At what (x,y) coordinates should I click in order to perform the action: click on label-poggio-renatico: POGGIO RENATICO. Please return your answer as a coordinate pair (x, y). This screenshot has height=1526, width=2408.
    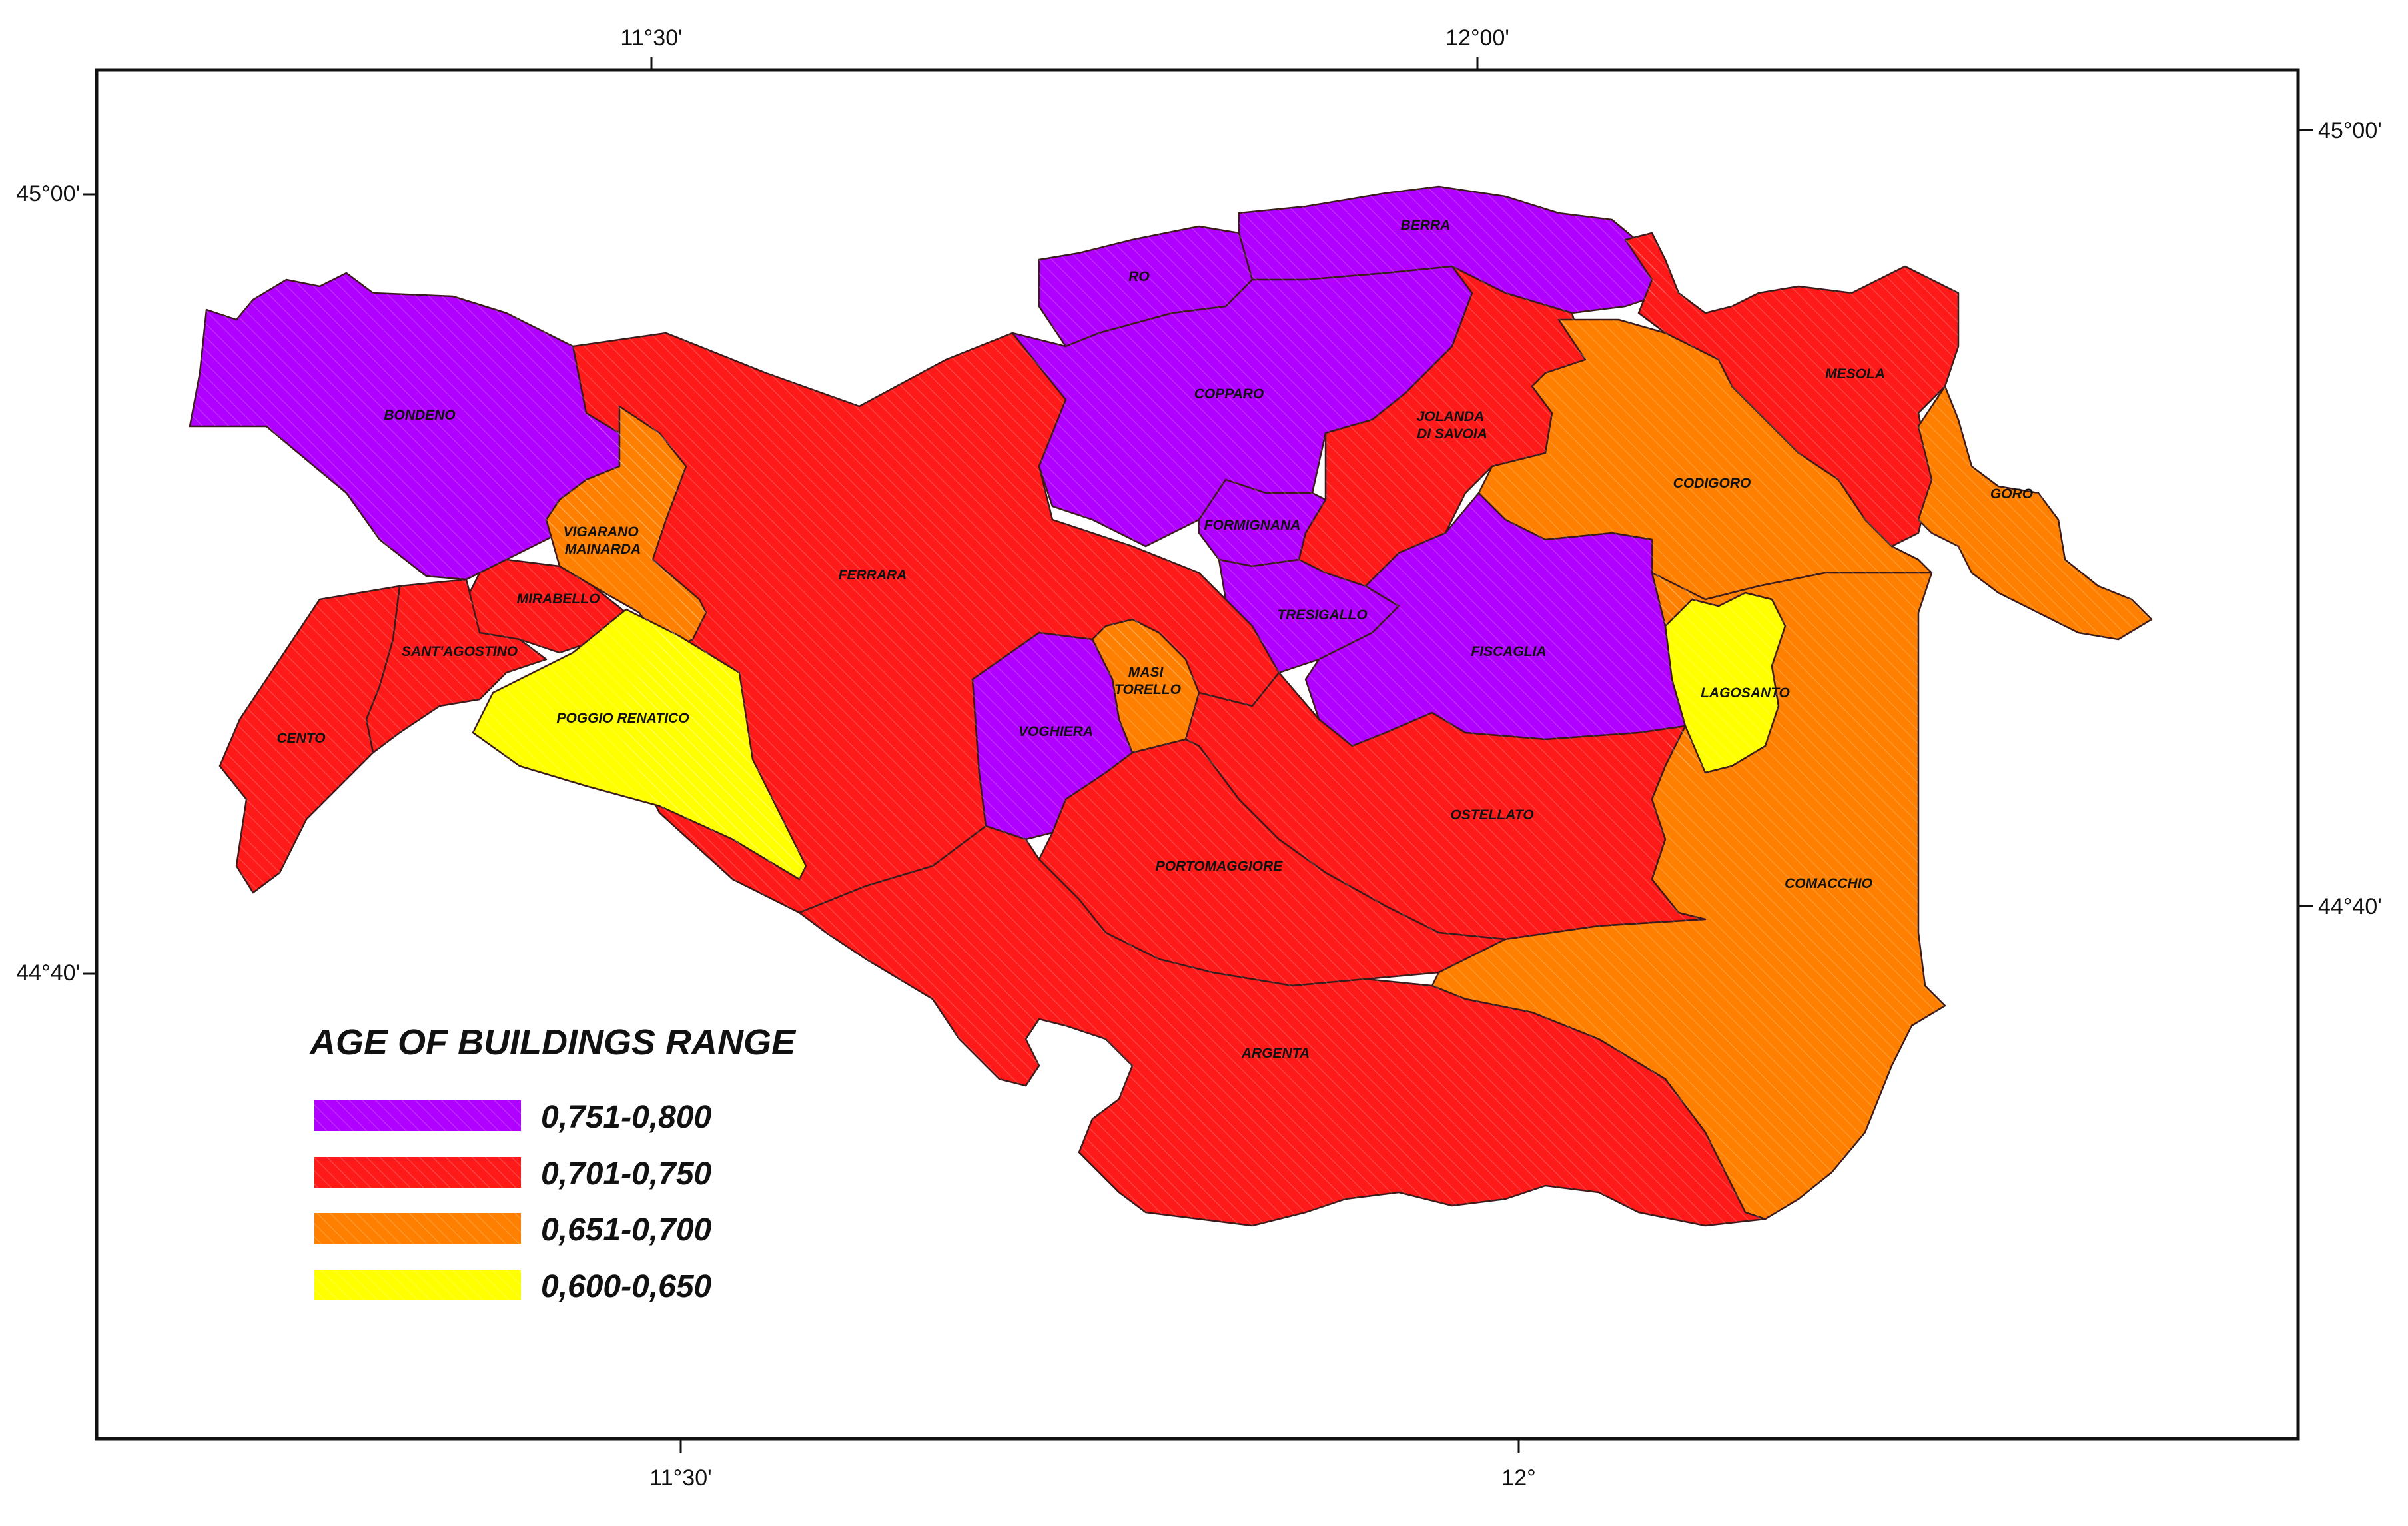
    Looking at the image, I should click on (622, 718).